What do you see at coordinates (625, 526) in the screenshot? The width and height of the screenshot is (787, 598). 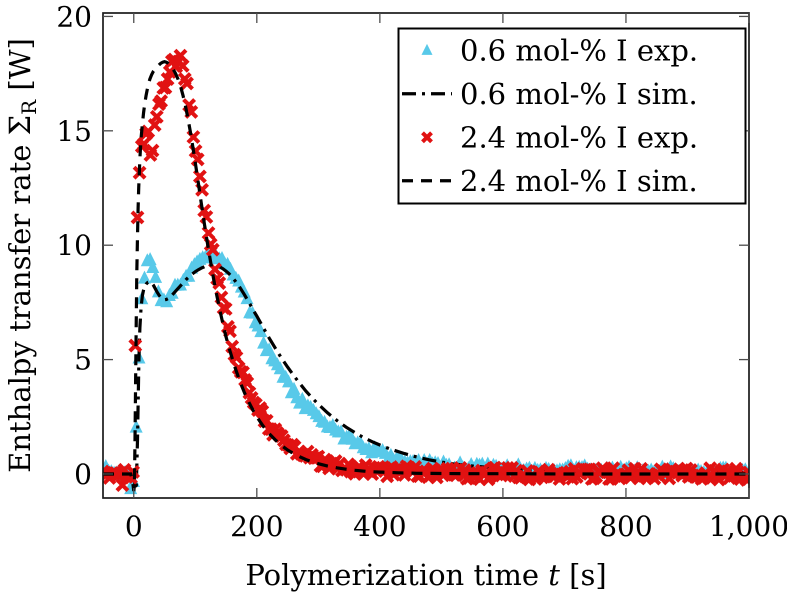 I see `x-tick-label: 800` at bounding box center [625, 526].